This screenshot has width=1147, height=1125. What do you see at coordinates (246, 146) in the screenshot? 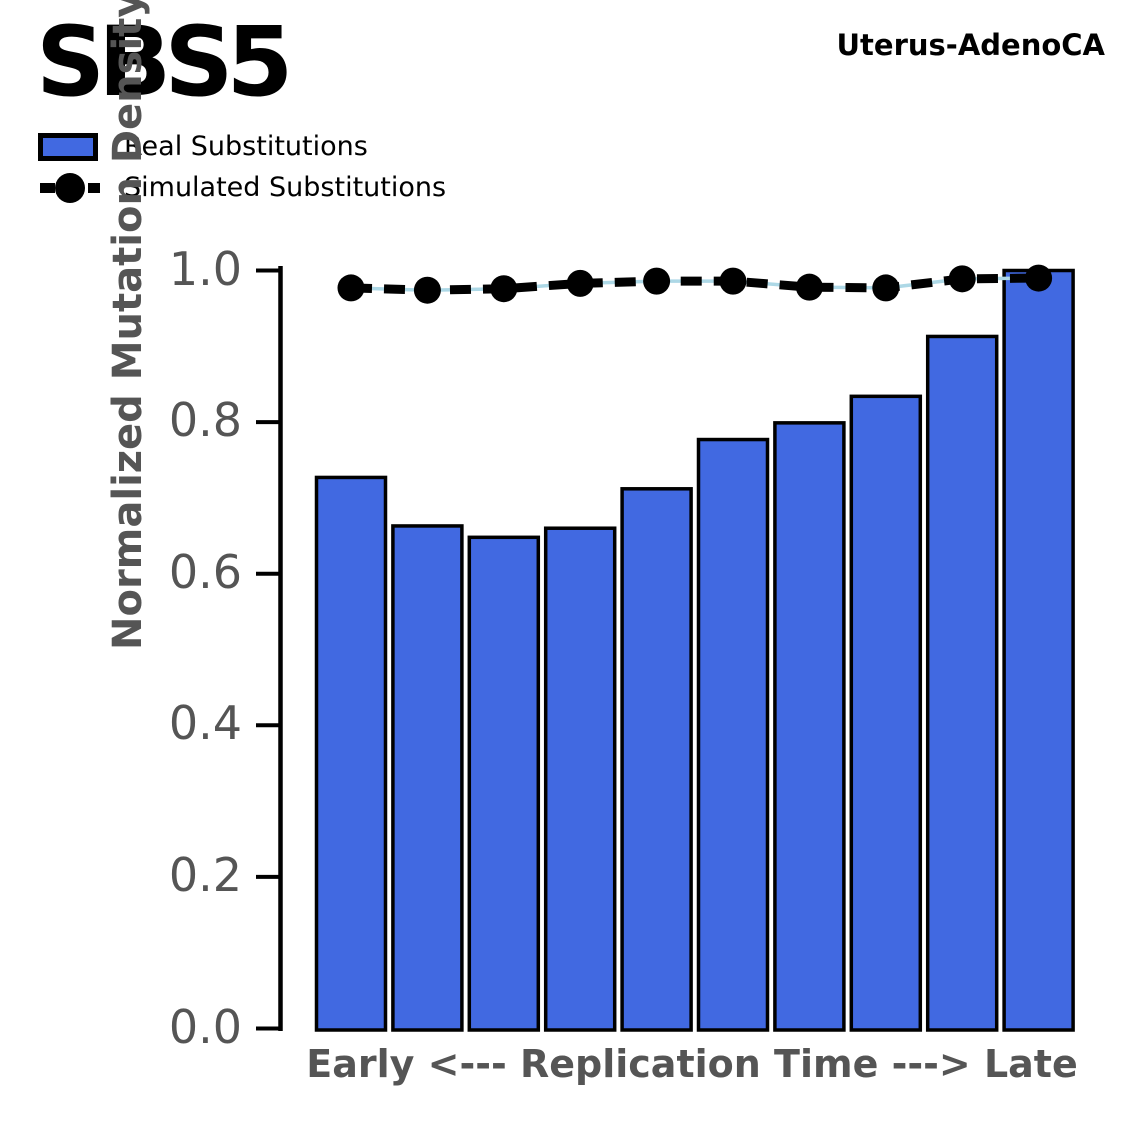
I see `legend-label-real: Real Substitutions` at bounding box center [246, 146].